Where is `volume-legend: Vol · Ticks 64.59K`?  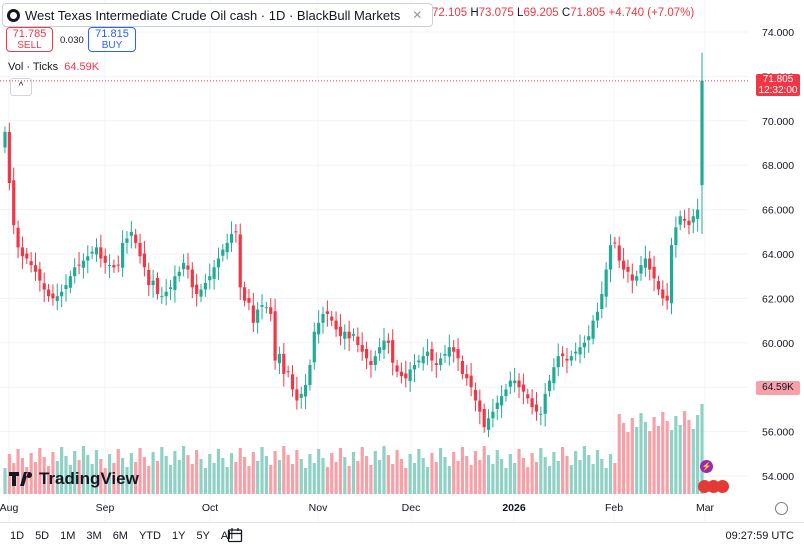
volume-legend: Vol · Ticks 64.59K is located at coordinates (54, 67).